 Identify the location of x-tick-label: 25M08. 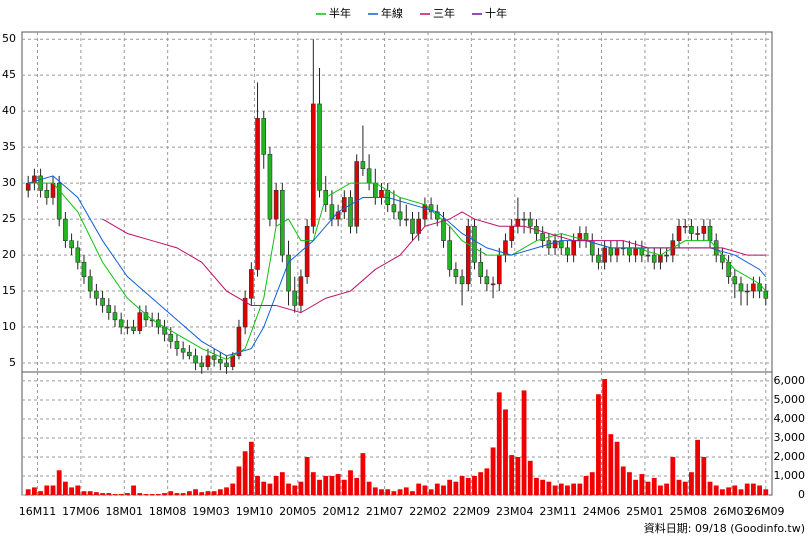
(689, 511).